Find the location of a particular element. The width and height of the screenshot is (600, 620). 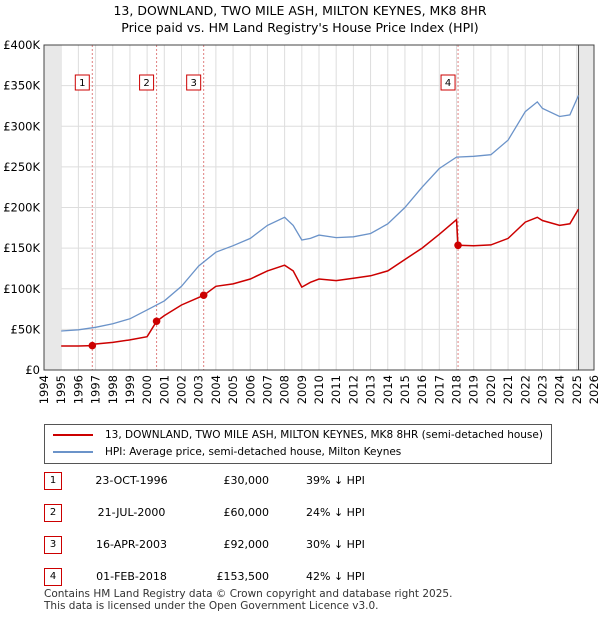

table-row: 3 16-APR-2003 £92,000 30% ↓ HPI is located at coordinates (264, 546).